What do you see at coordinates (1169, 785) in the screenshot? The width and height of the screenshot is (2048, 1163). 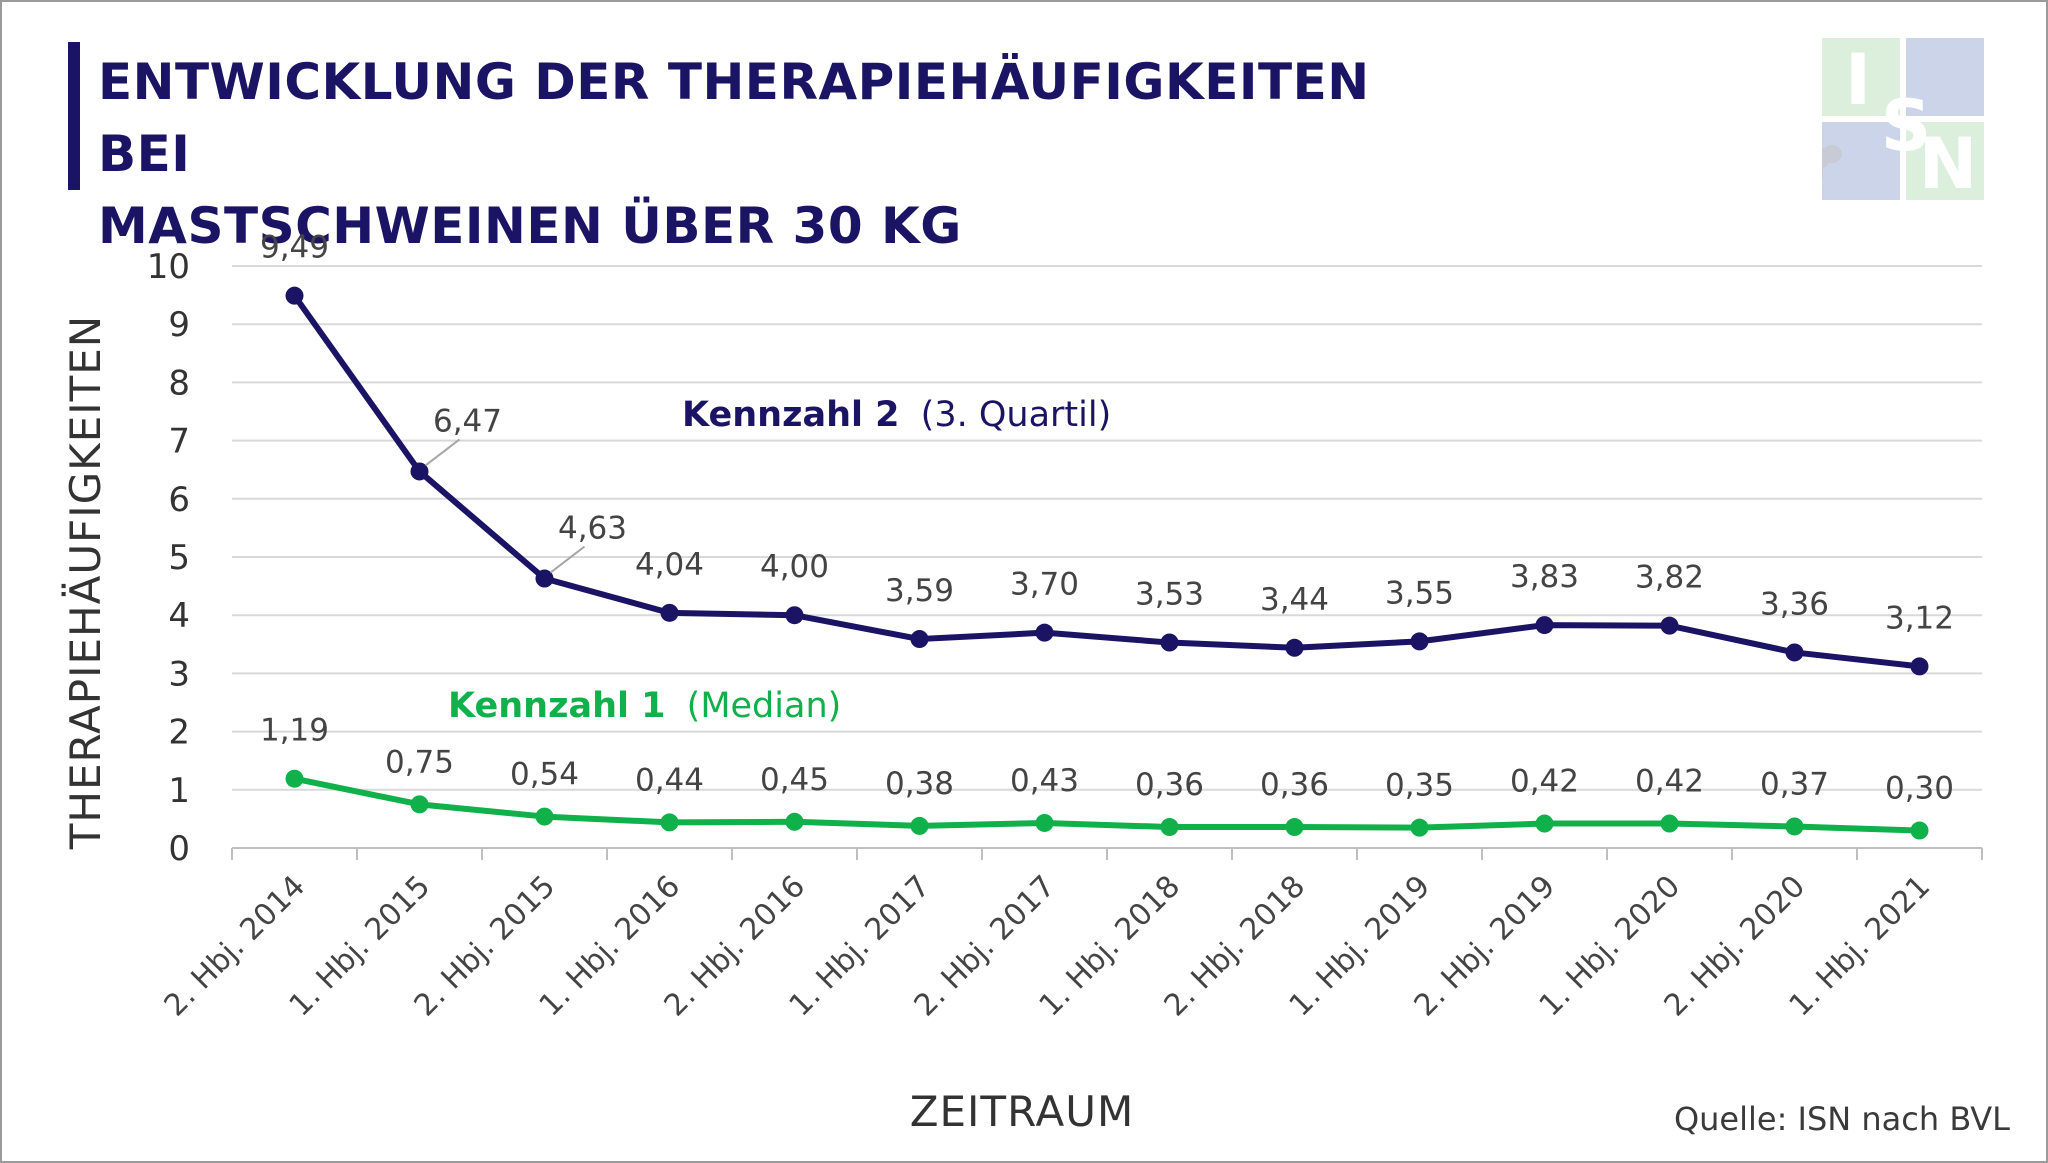 I see `data-label-k1-7: 0,36` at bounding box center [1169, 785].